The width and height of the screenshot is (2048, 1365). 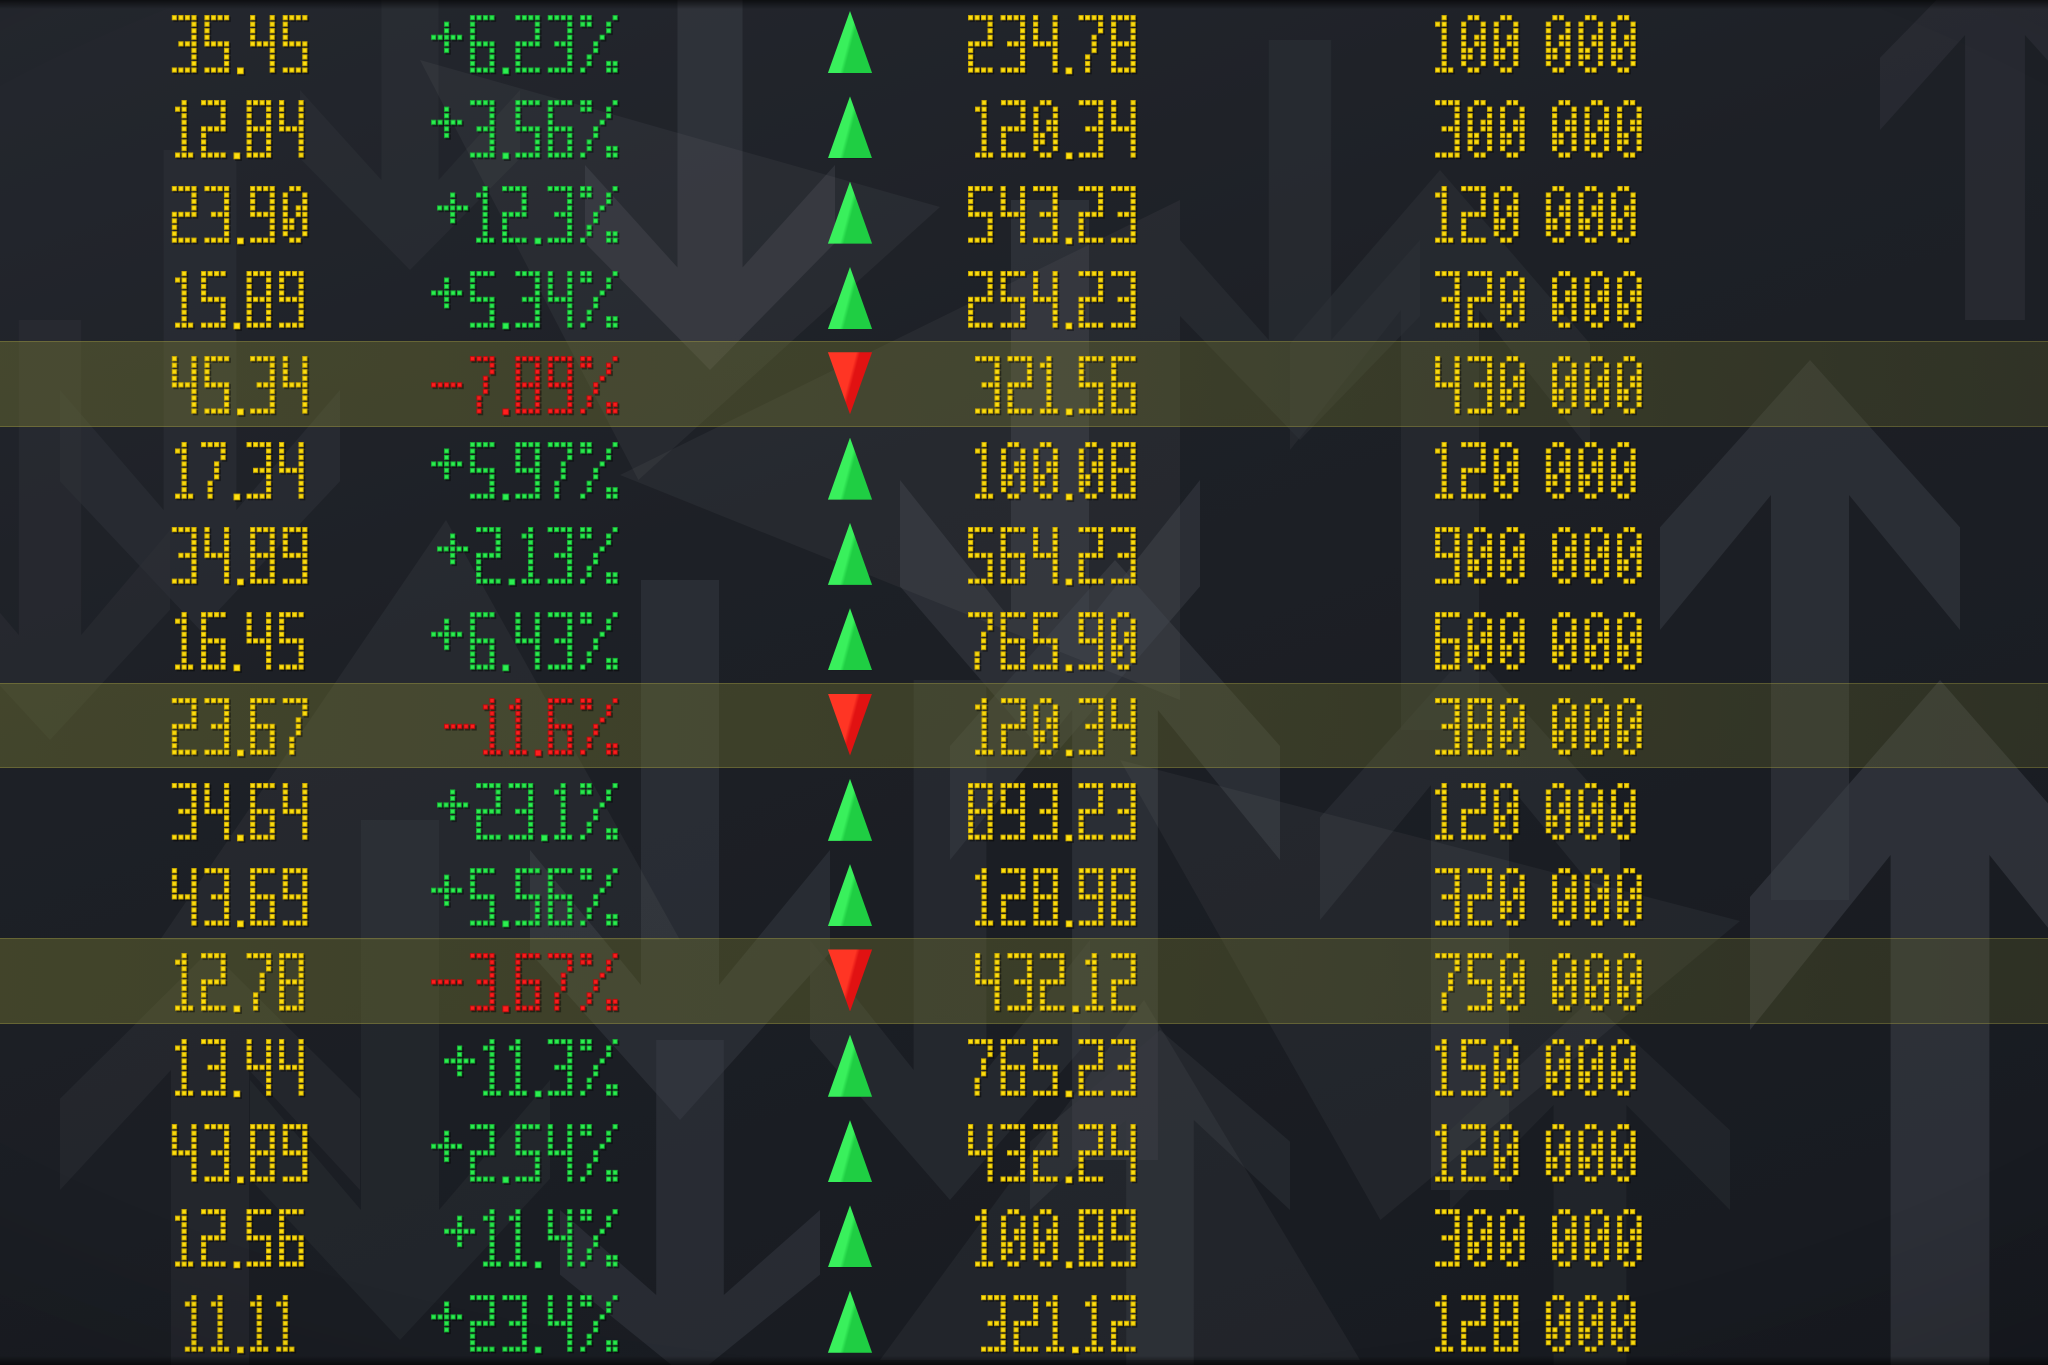 I want to click on ticker-row-highlighted, so click(x=1024, y=725).